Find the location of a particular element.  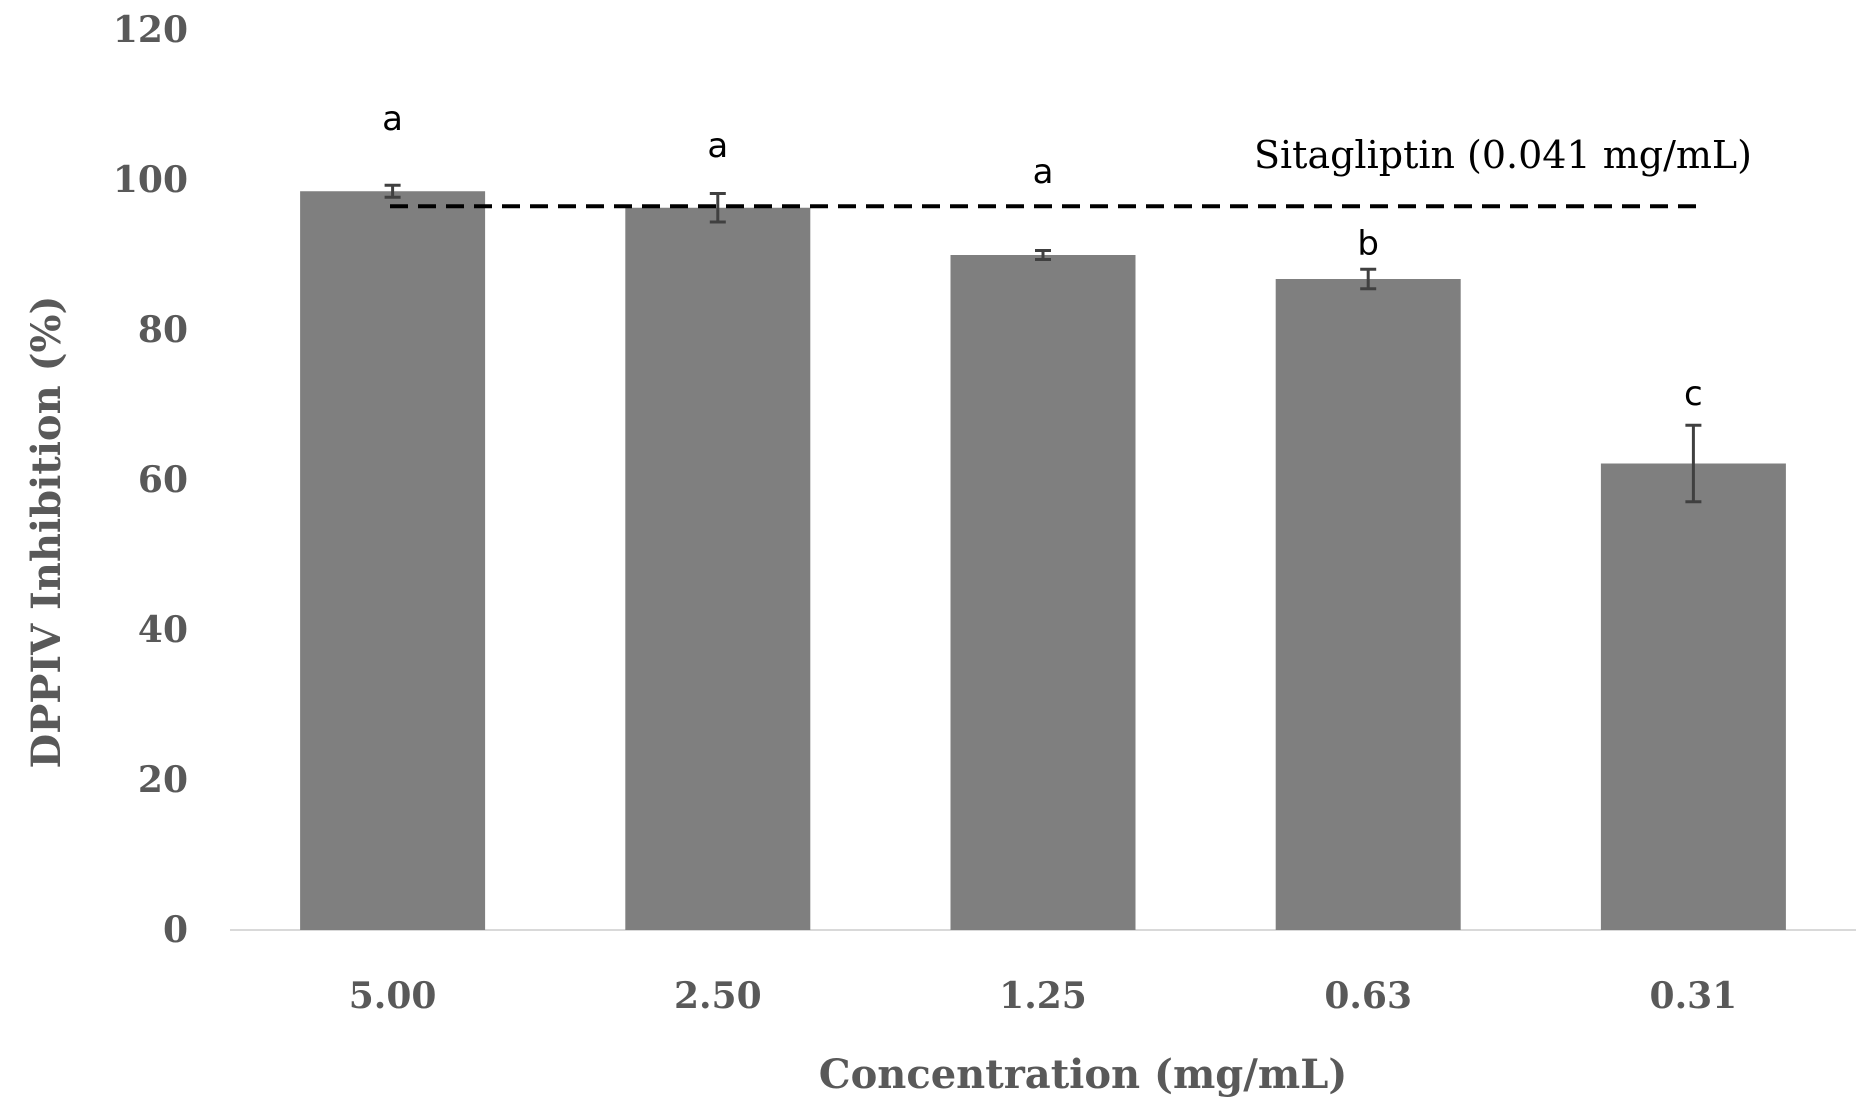

x-tick-label: 0.31 is located at coordinates (1694, 996).